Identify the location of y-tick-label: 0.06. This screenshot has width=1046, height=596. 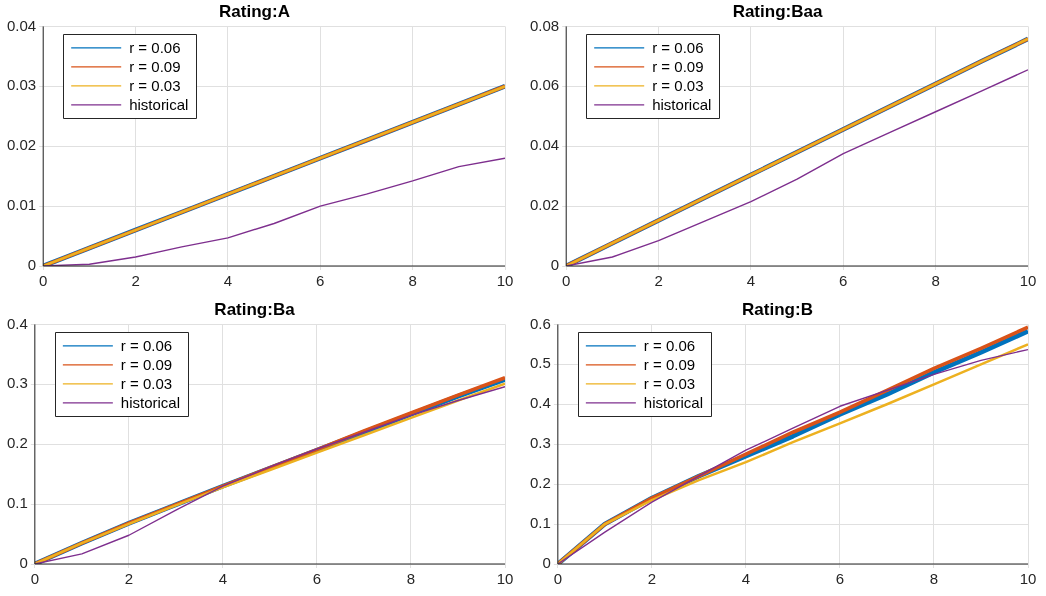
(544, 85).